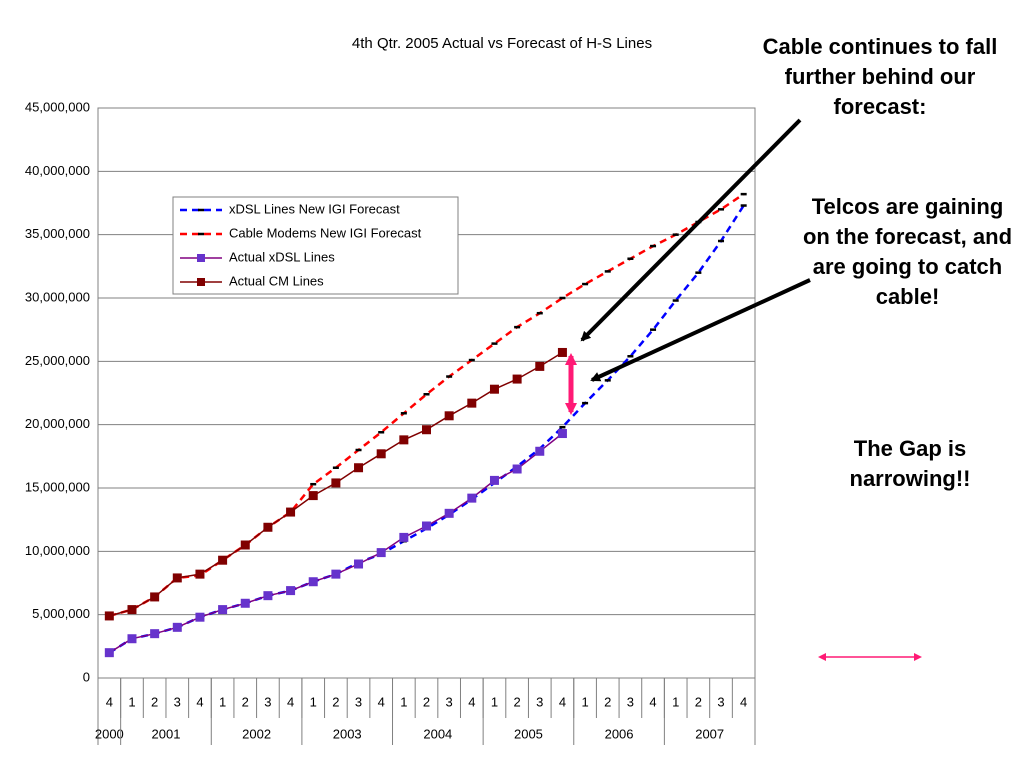  Describe the element at coordinates (57, 106) in the screenshot. I see `y-tick-label: 45,000,000` at that location.